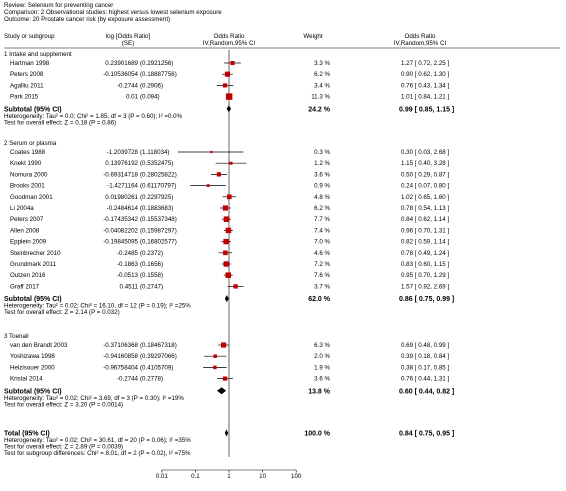 The image size is (566, 491). Describe the element at coordinates (158, 242) in the screenshot. I see `study-se: (0.16802577)` at that location.